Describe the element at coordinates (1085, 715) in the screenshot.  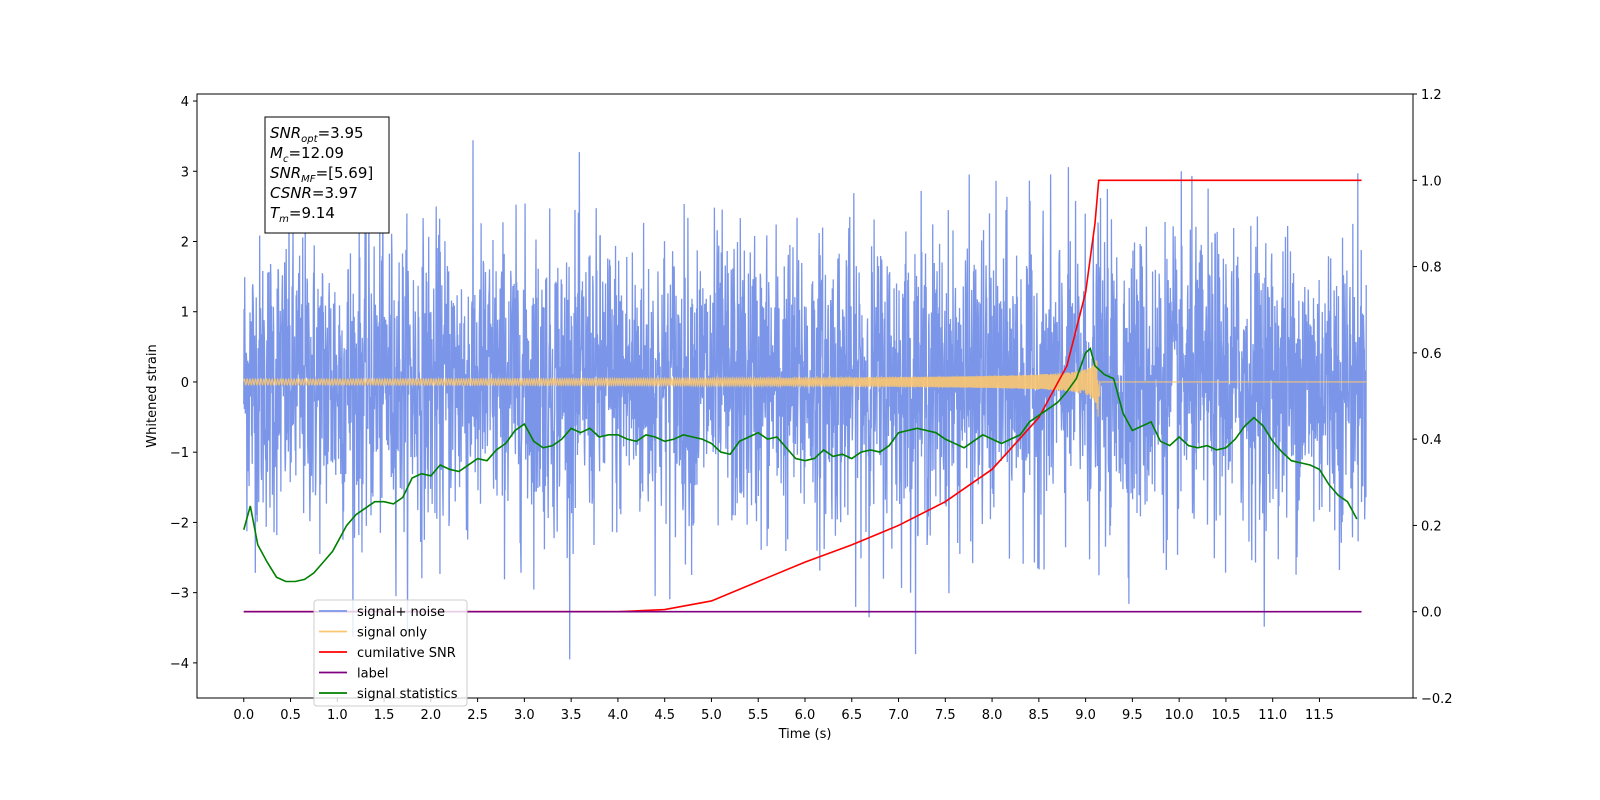
I see `x-tick-label: 9.0` at that location.